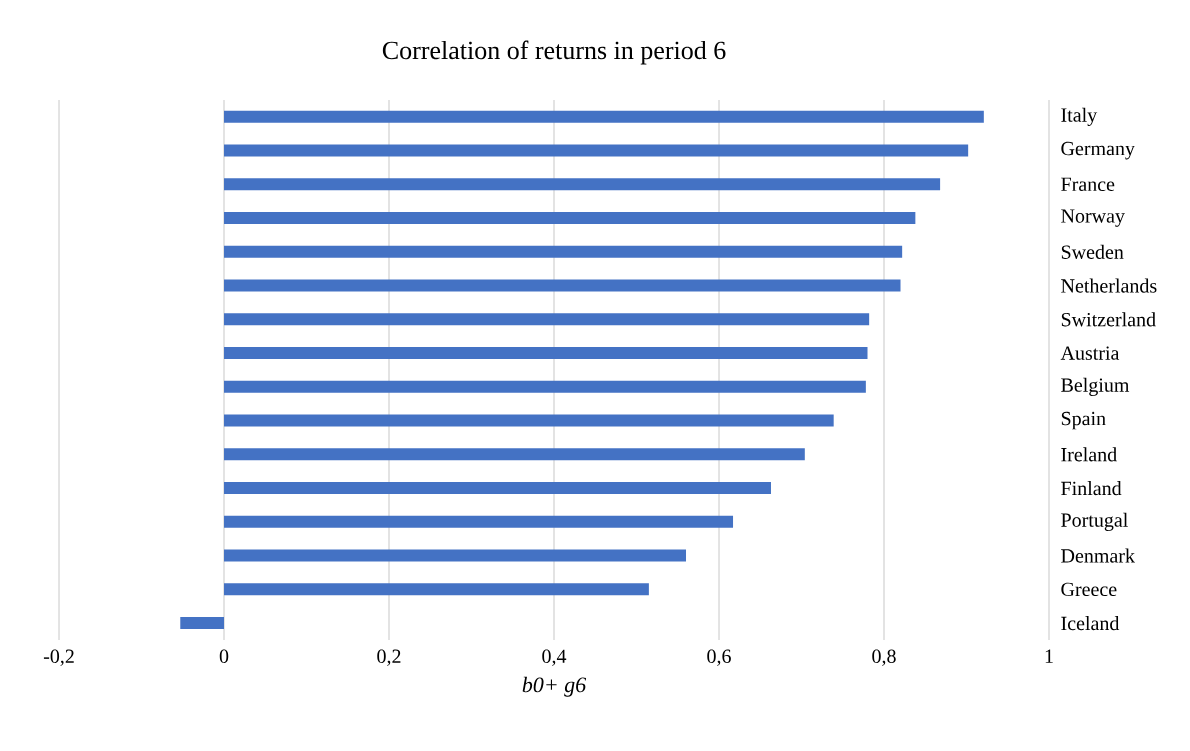 The height and width of the screenshot is (751, 1190). What do you see at coordinates (1091, 488) in the screenshot?
I see `y-tick-label: Finland` at bounding box center [1091, 488].